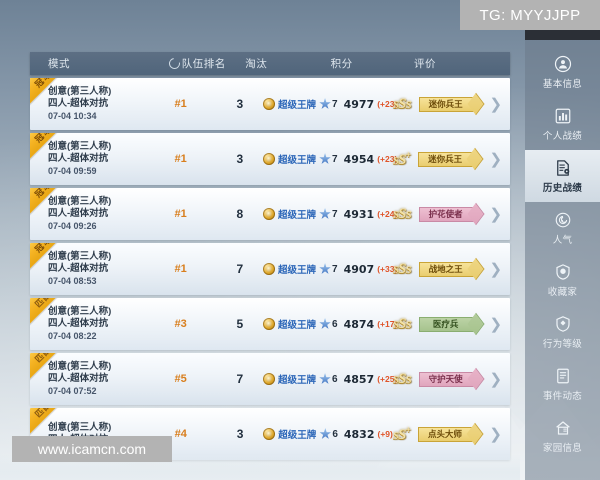  Describe the element at coordinates (87, 214) in the screenshot. I see `cell-mode: 创意(第三人称) 四人-超体对抗 07-04 09:26` at that location.